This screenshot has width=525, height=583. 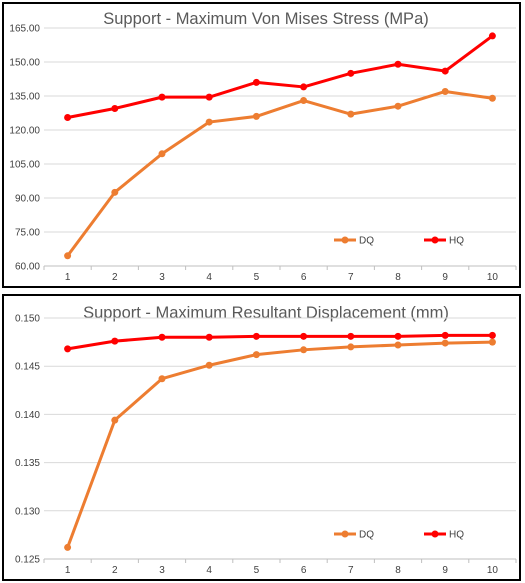 I want to click on y-tick-label: 0.140, so click(x=27, y=415).